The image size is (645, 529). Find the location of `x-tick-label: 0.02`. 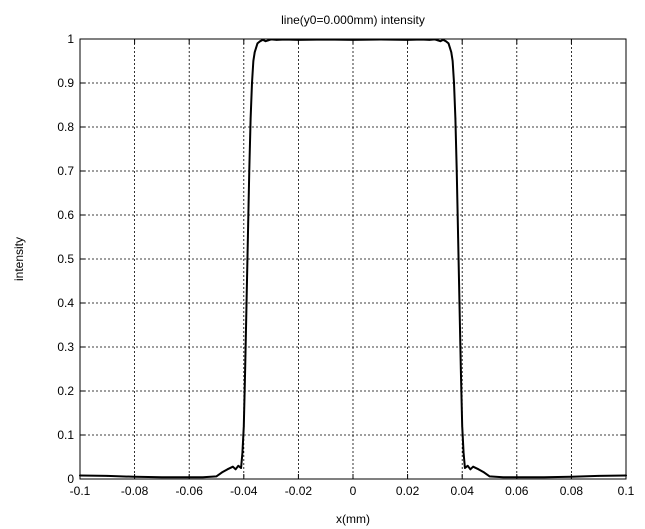

x-tick-label: 0.02 is located at coordinates (408, 491).